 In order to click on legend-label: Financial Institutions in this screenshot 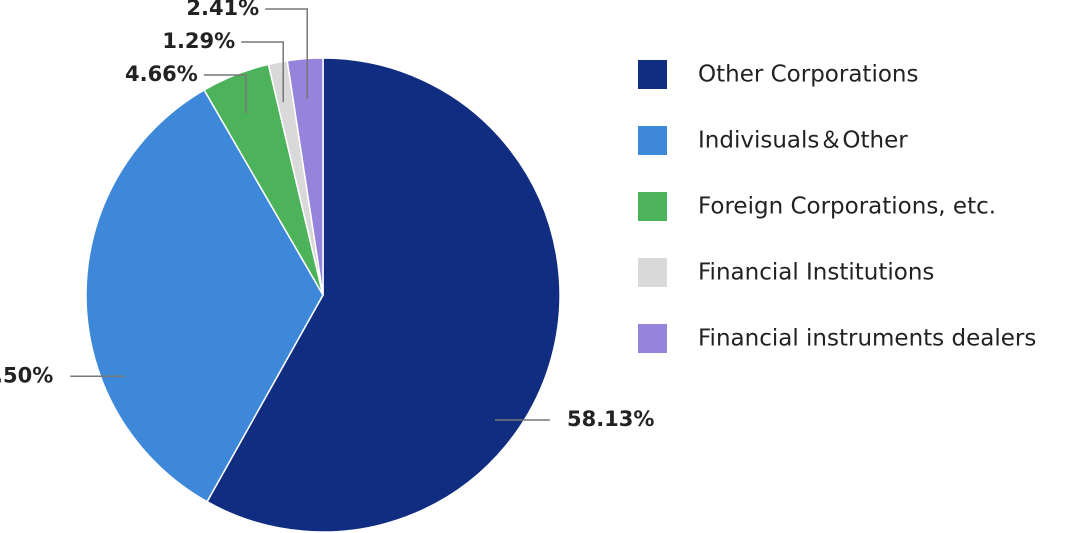, I will do `click(816, 273)`.